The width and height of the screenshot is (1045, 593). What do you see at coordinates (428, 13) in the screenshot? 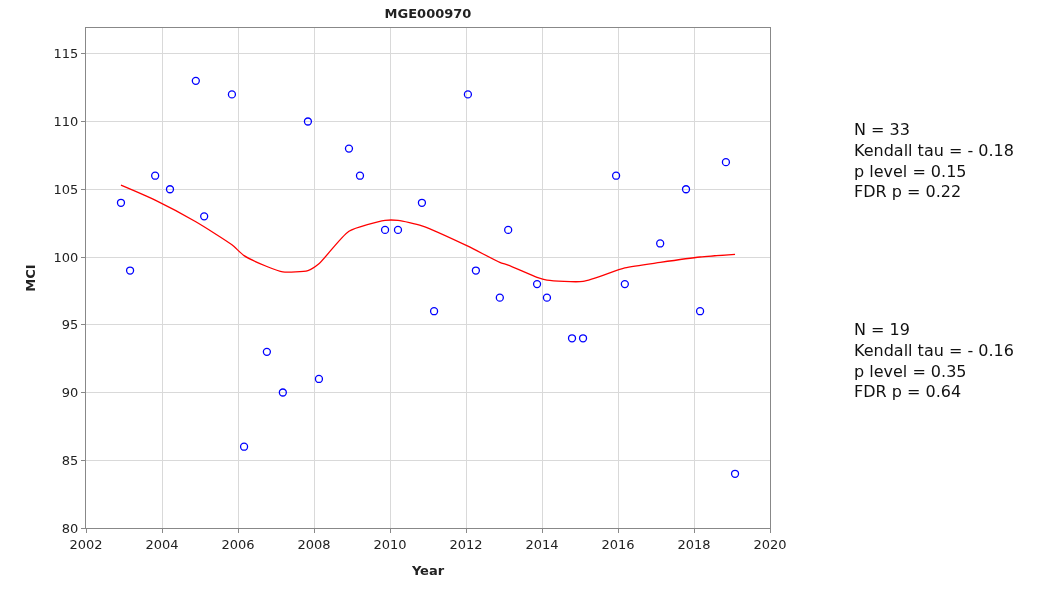
I see `chart-title: MGE000970` at bounding box center [428, 13].